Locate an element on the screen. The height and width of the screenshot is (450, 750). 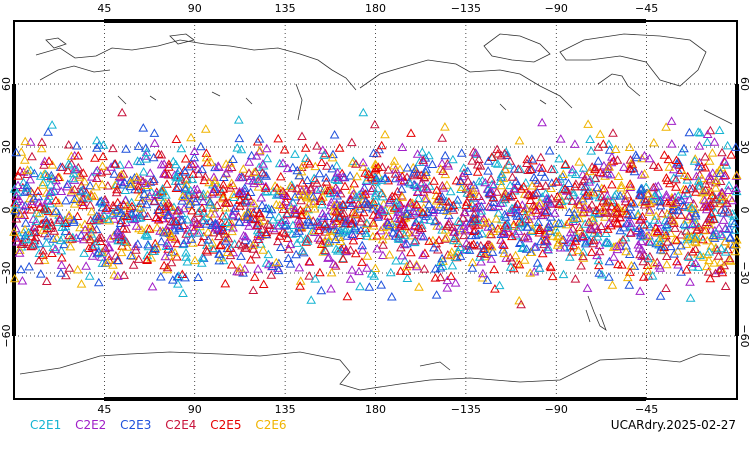
right-edge-bar is located at coordinates (737, 210).